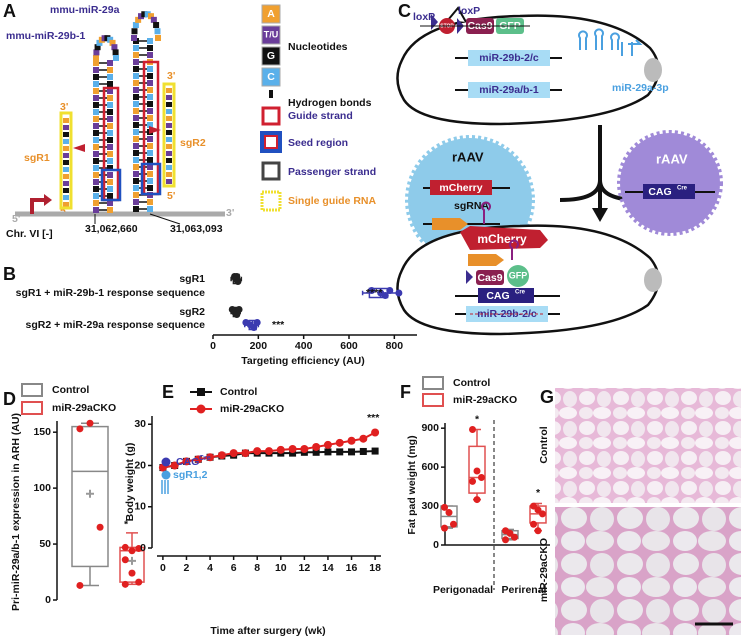 This screenshot has width=743, height=638. I want to click on cag-box, so click(506, 295).